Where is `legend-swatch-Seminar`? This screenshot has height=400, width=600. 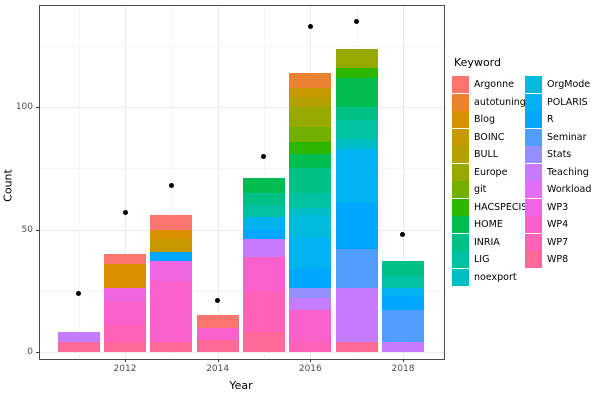
legend-swatch-Seminar is located at coordinates (533, 137).